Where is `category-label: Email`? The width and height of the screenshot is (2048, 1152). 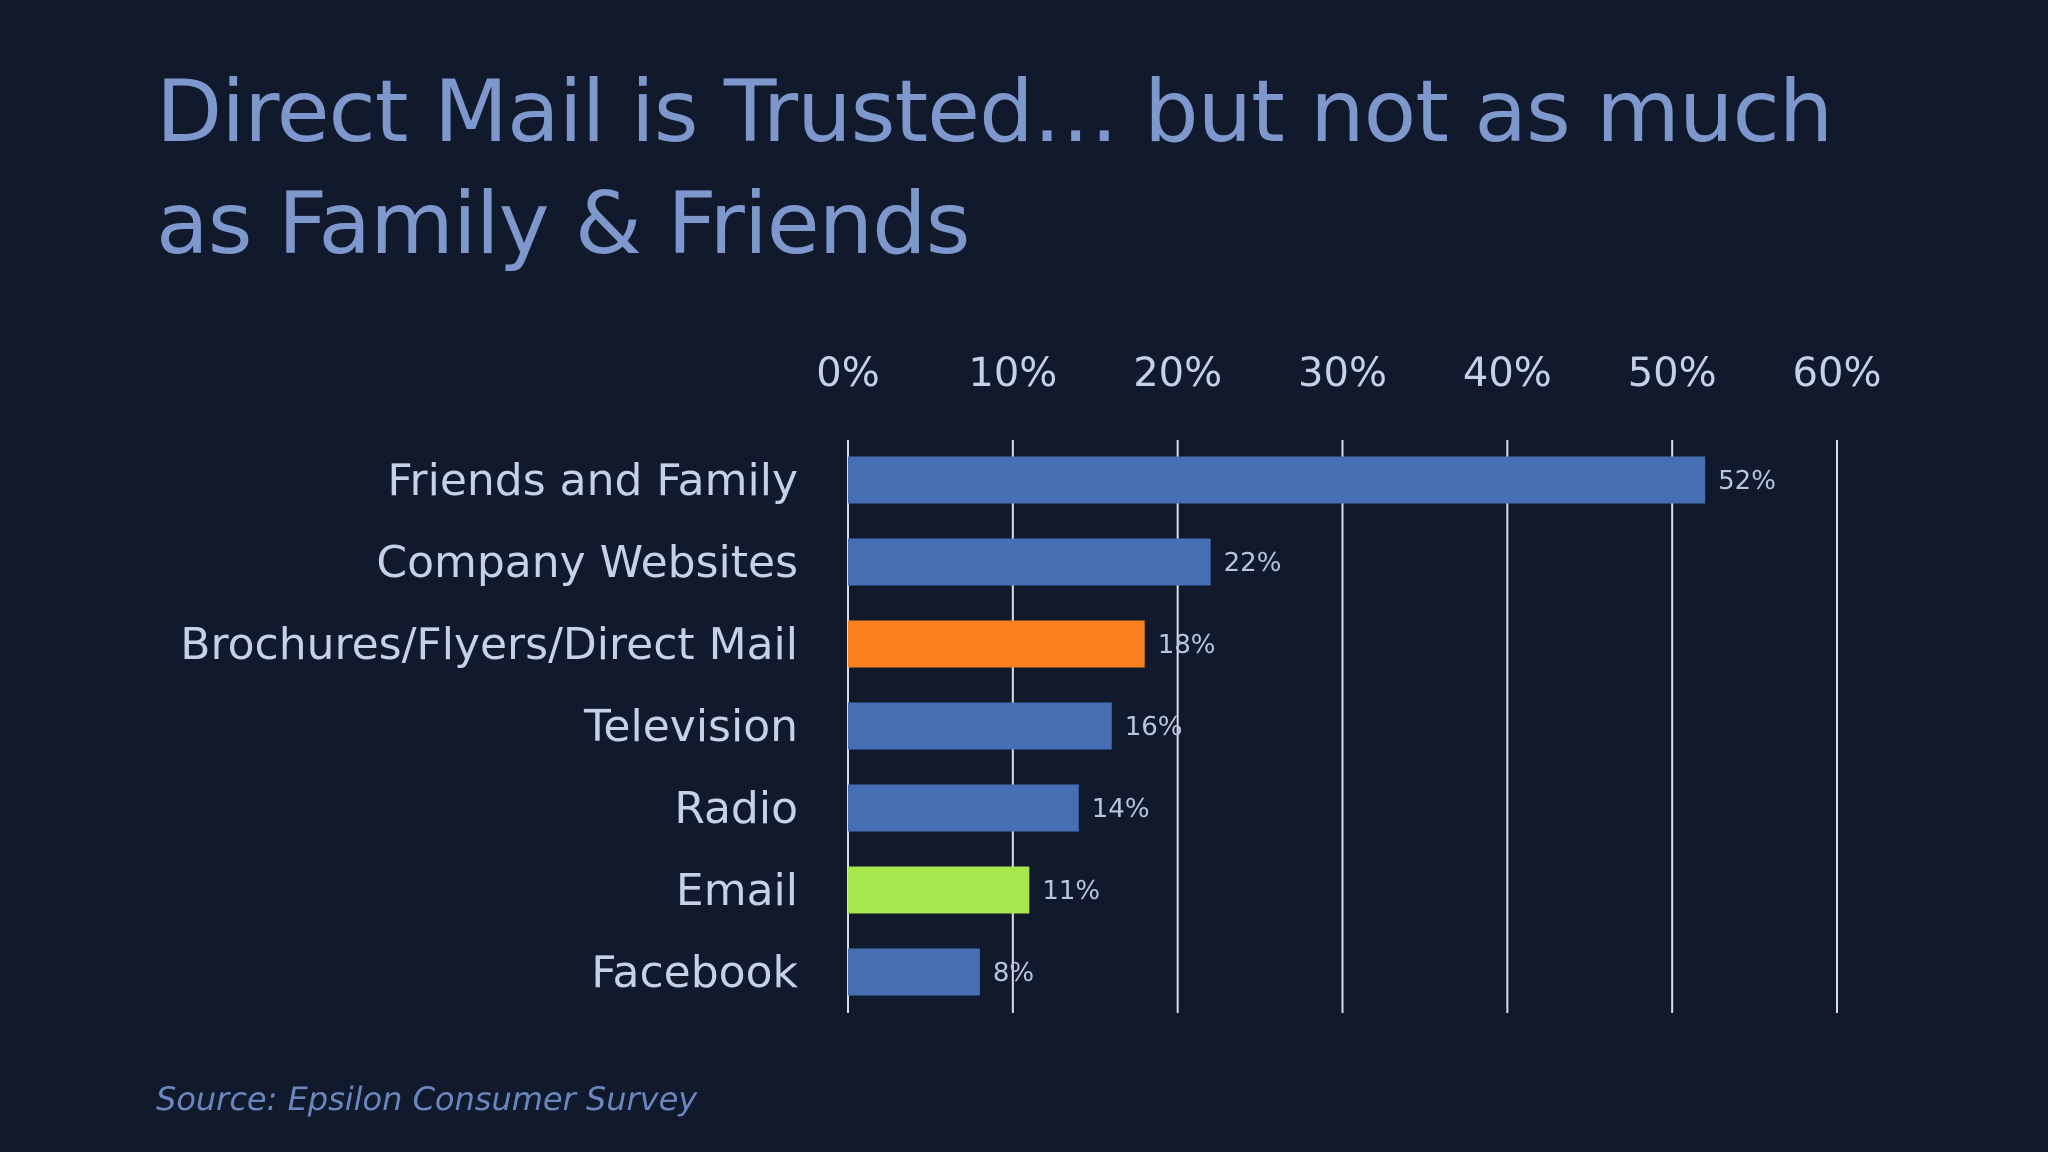 category-label: Email is located at coordinates (737, 890).